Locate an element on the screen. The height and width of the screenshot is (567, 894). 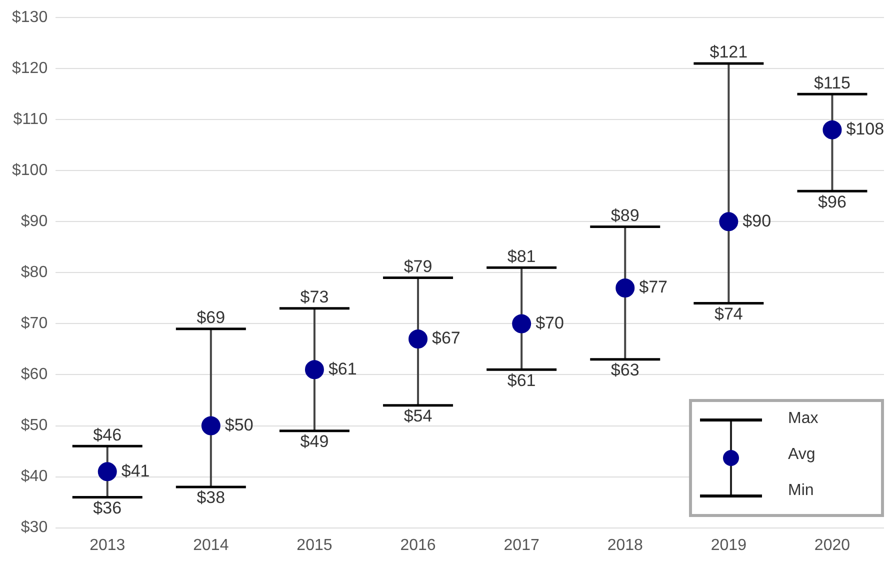
annotation: $81 is located at coordinates (521, 256).